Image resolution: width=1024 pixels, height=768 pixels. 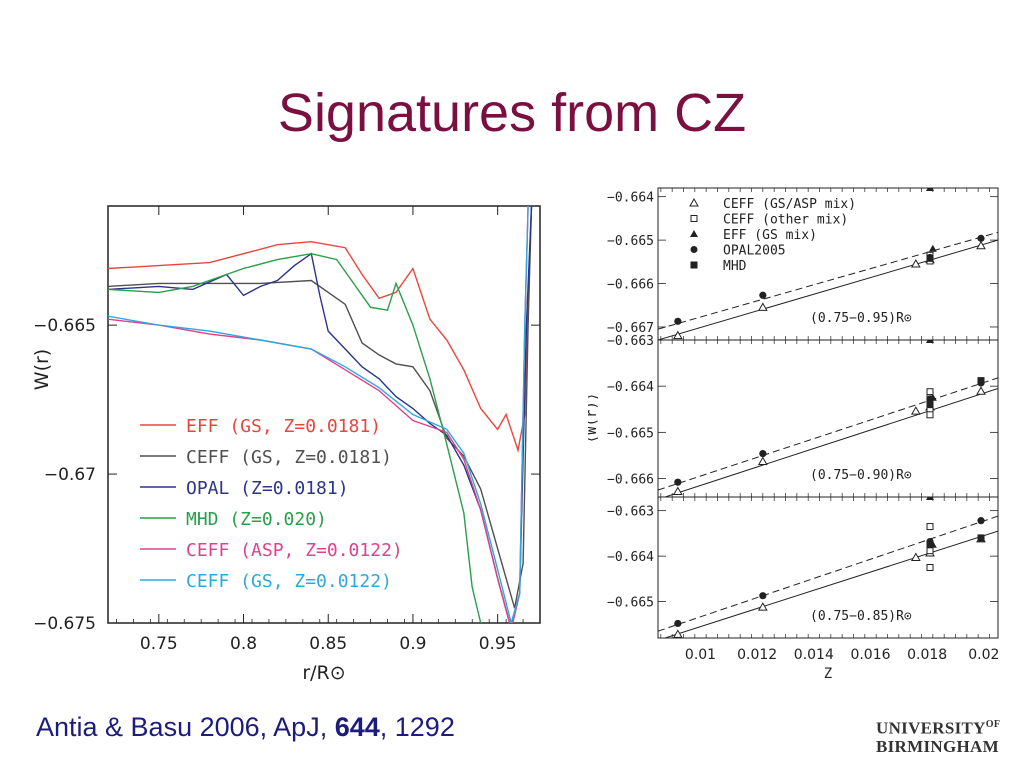 What do you see at coordinates (630, 328) in the screenshot?
I see `right-y-tick-label: −0.667` at bounding box center [630, 328].